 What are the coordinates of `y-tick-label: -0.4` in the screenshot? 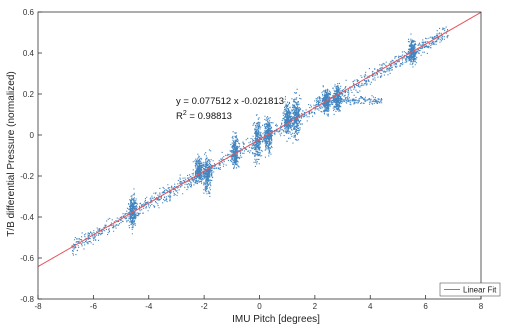 It's located at (27, 217).